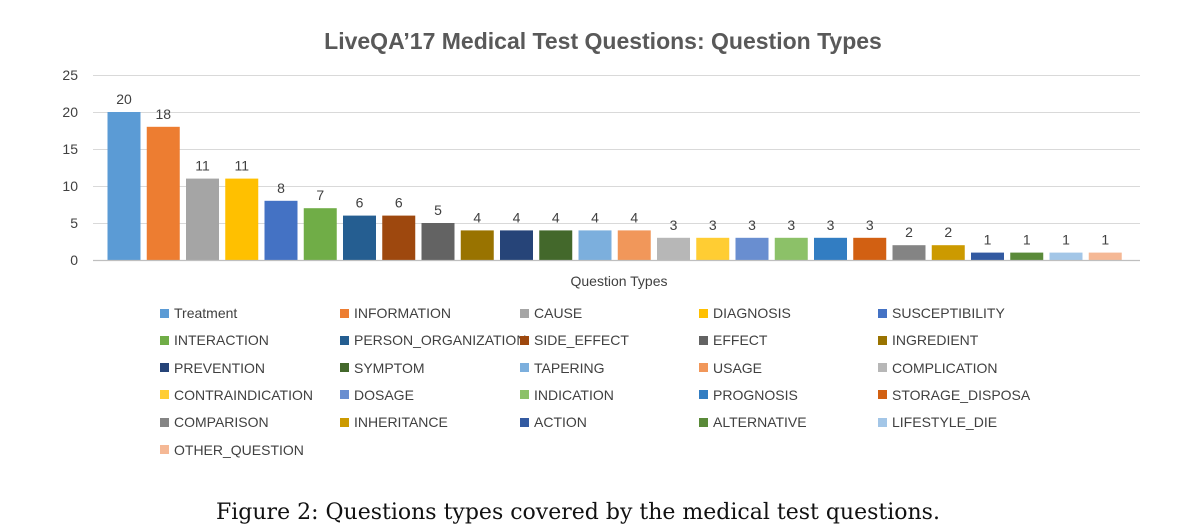 This screenshot has height=528, width=1200. I want to click on legend-item: LIFESTYLE_DIE, so click(937, 422).